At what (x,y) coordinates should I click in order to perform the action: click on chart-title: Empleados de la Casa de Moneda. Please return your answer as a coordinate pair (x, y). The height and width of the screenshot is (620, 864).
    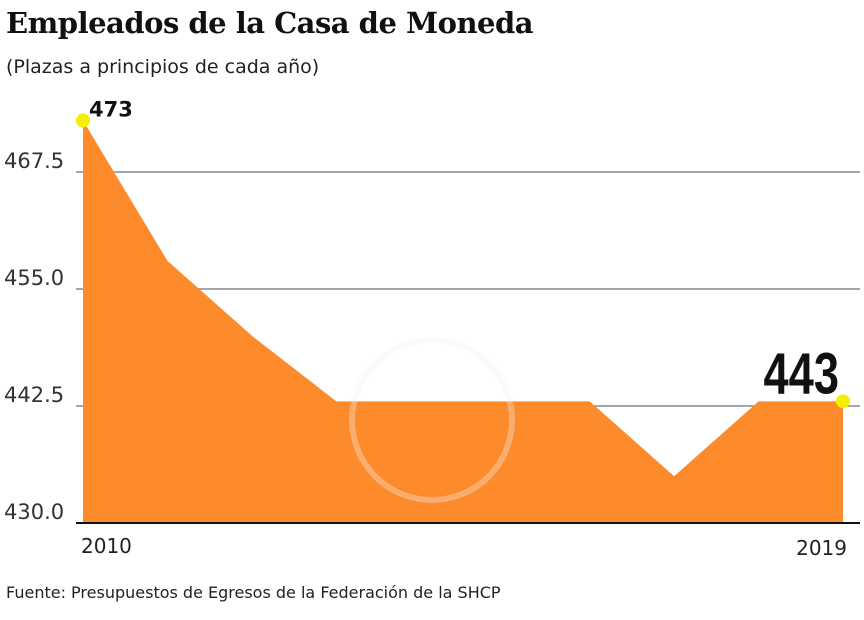
    Looking at the image, I should click on (270, 23).